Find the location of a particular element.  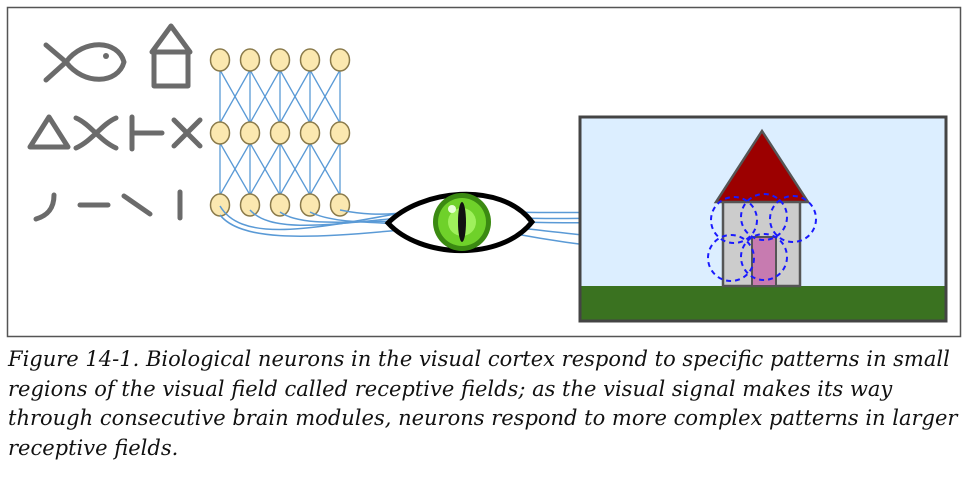

x-icon is located at coordinates (187, 133).